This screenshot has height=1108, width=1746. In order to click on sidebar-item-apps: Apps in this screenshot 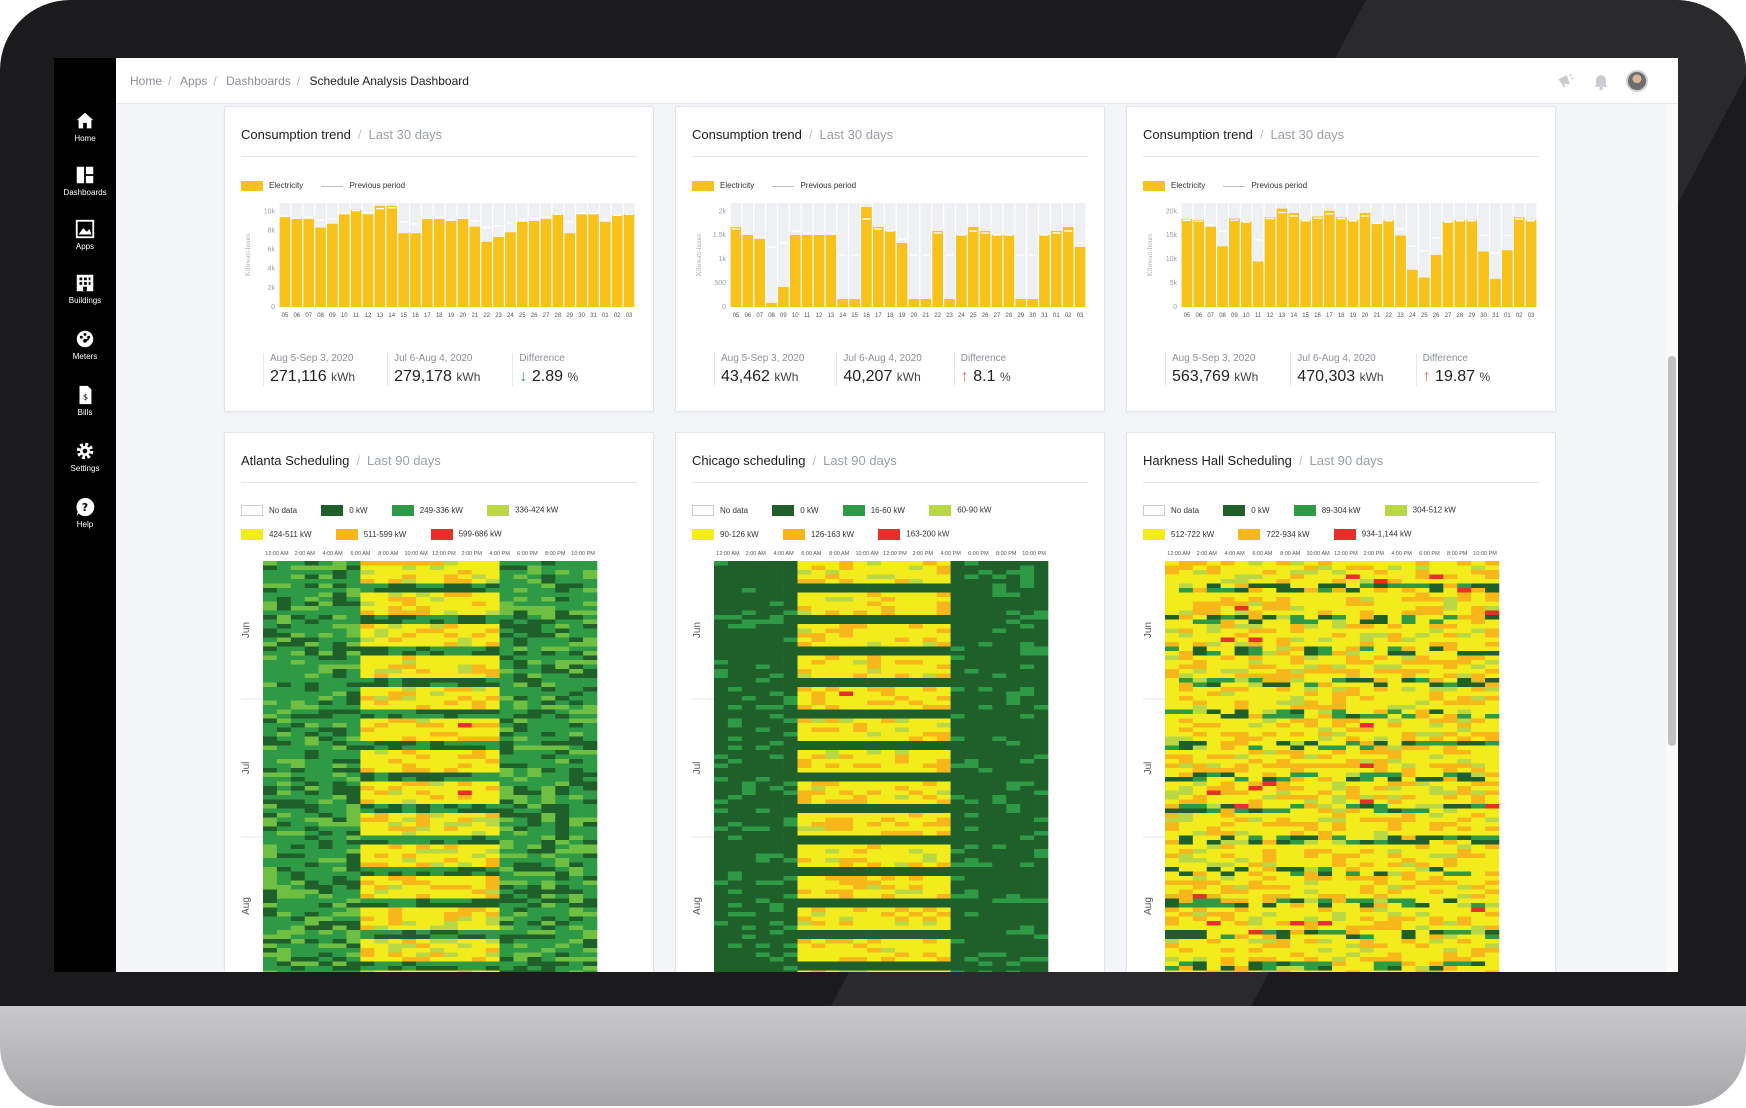, I will do `click(85, 234)`.